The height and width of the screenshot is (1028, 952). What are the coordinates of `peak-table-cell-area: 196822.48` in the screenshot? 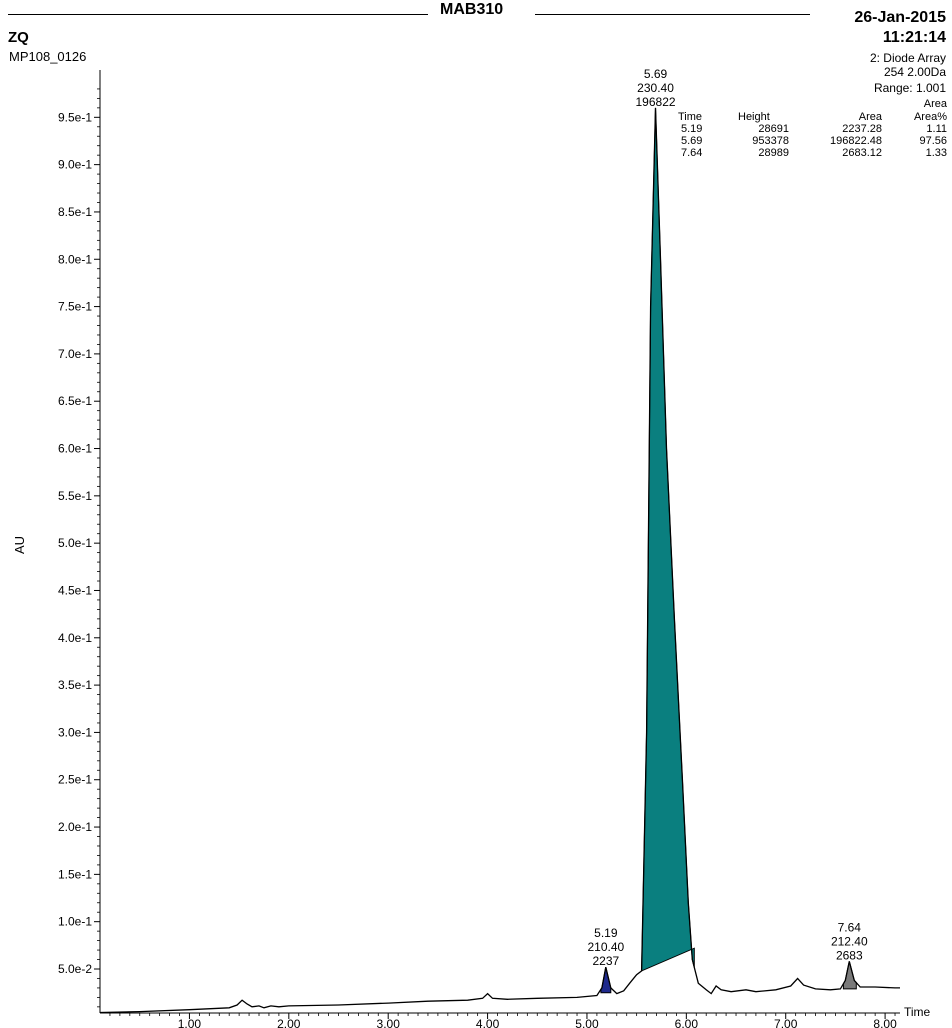 It's located at (856, 141).